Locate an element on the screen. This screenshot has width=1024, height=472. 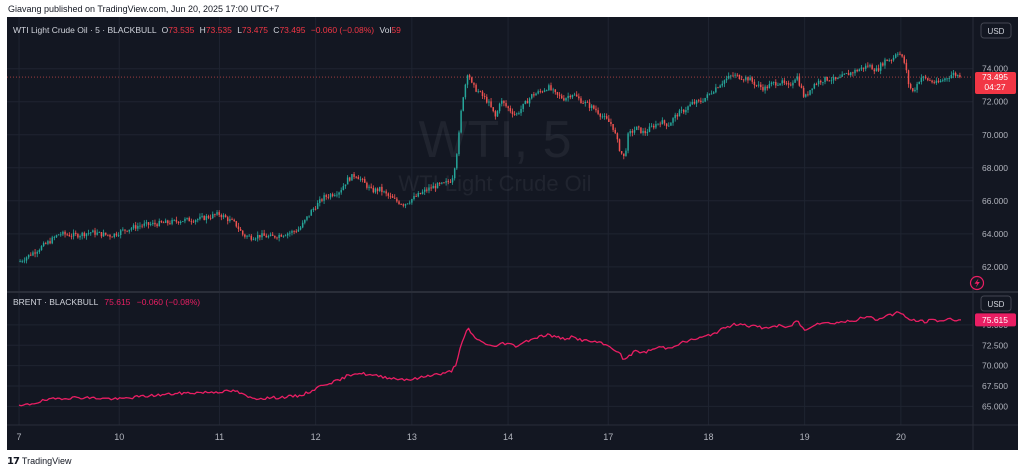
brent-y-tick-3: 72.500 is located at coordinates (995, 345).